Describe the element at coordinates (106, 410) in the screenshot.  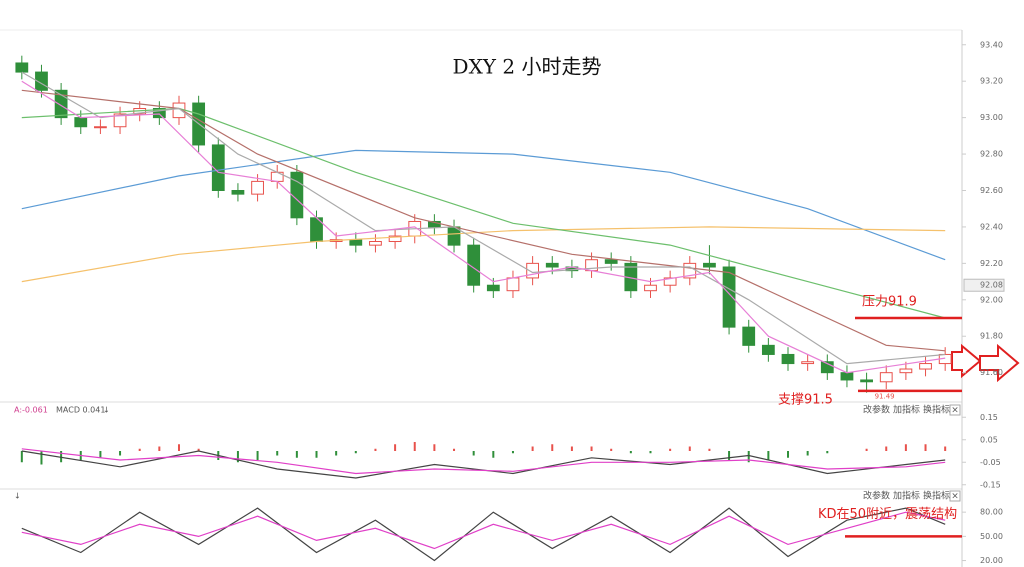
I see `legend-label: ↓` at that location.